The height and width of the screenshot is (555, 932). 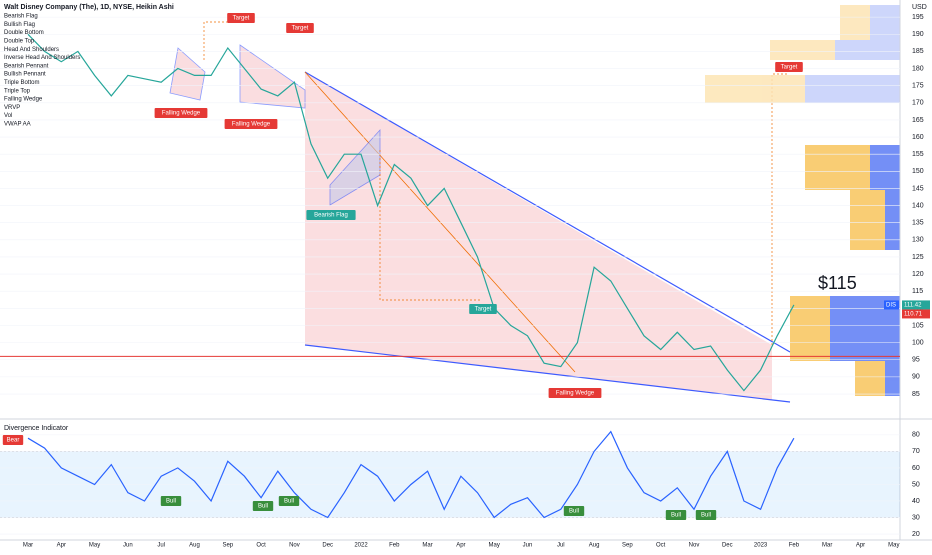 What do you see at coordinates (916, 484) in the screenshot?
I see `y-tick-label: 50` at bounding box center [916, 484].